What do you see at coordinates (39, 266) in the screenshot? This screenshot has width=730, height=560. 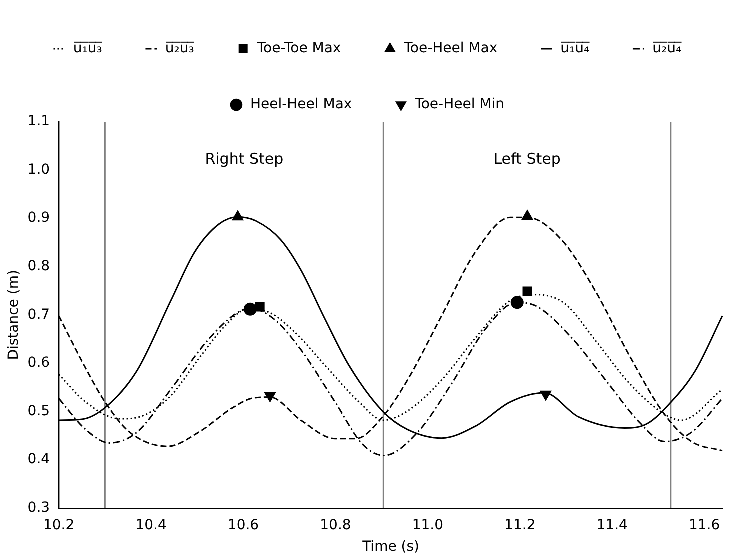 I see `y-tick-label: 0.8` at bounding box center [39, 266].